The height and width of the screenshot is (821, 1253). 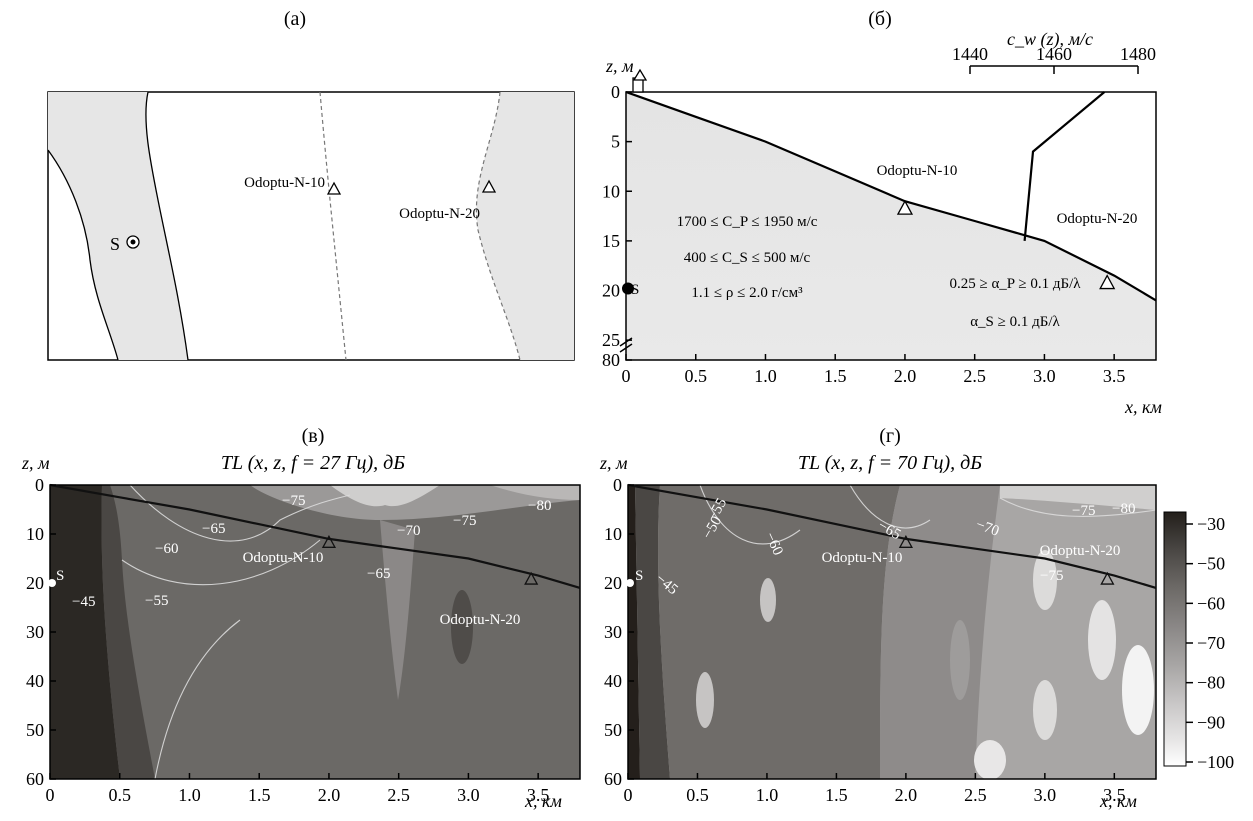 What do you see at coordinates (1215, 762) in the screenshot?
I see `colorbar-tick-label: −100` at bounding box center [1215, 762].